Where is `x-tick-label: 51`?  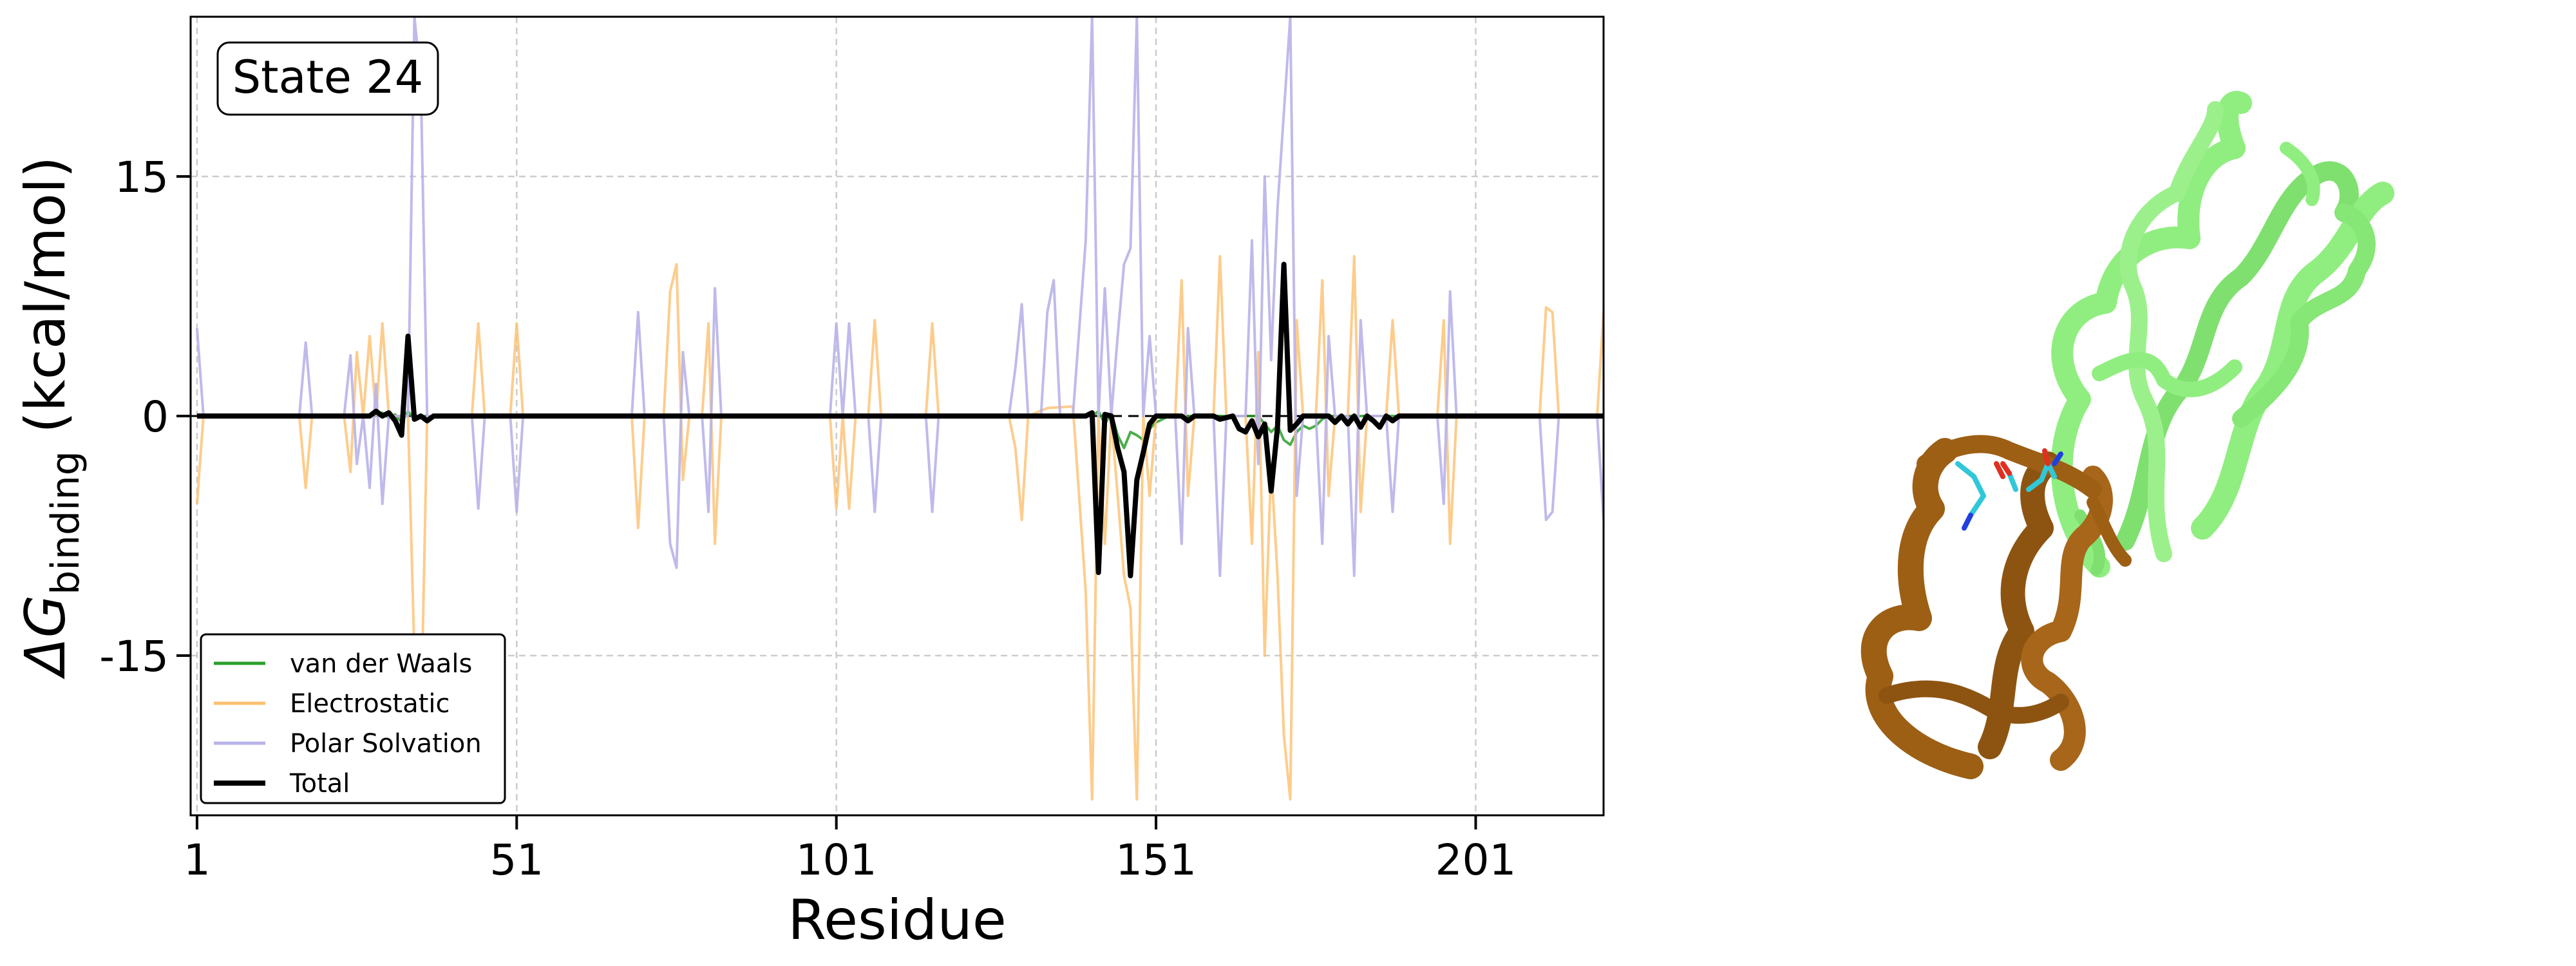 x-tick-label: 51 is located at coordinates (516, 860).